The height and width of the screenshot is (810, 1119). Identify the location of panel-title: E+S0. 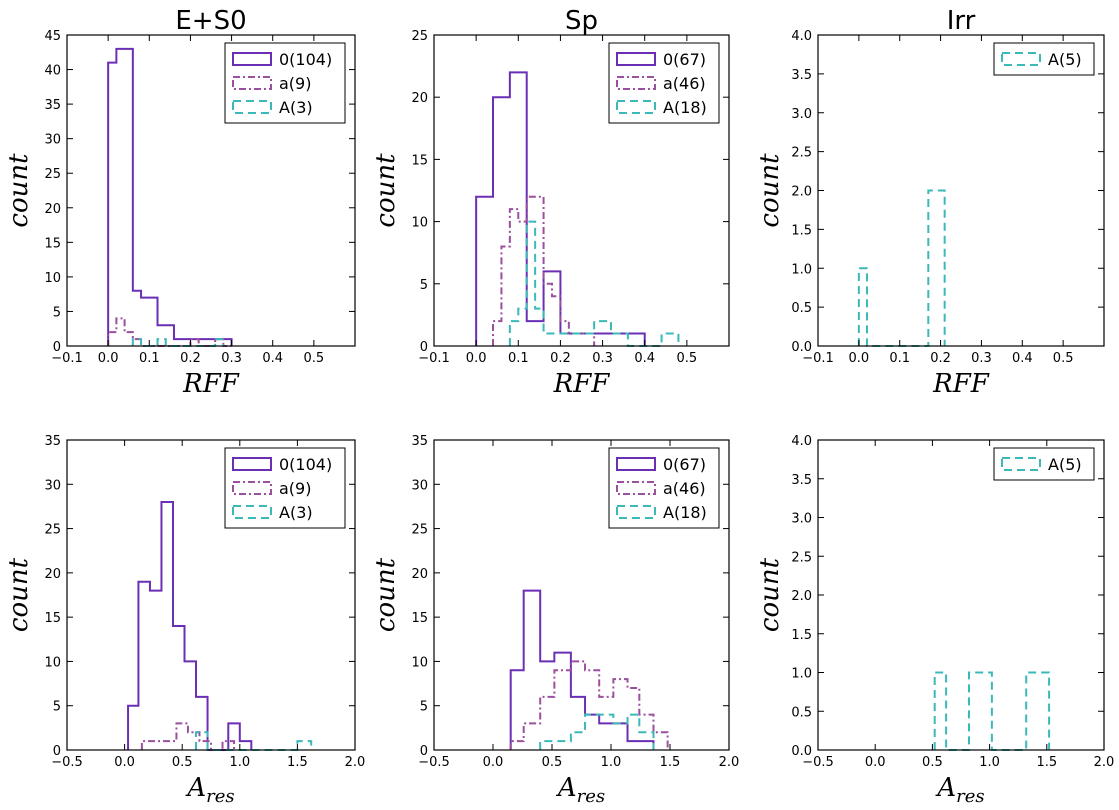
(210, 21).